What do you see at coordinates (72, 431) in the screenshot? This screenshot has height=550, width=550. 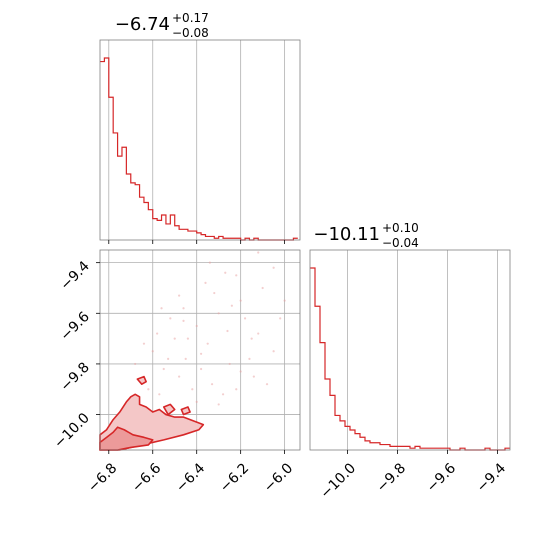 I see `y-tick-label: −10.0` at bounding box center [72, 431].